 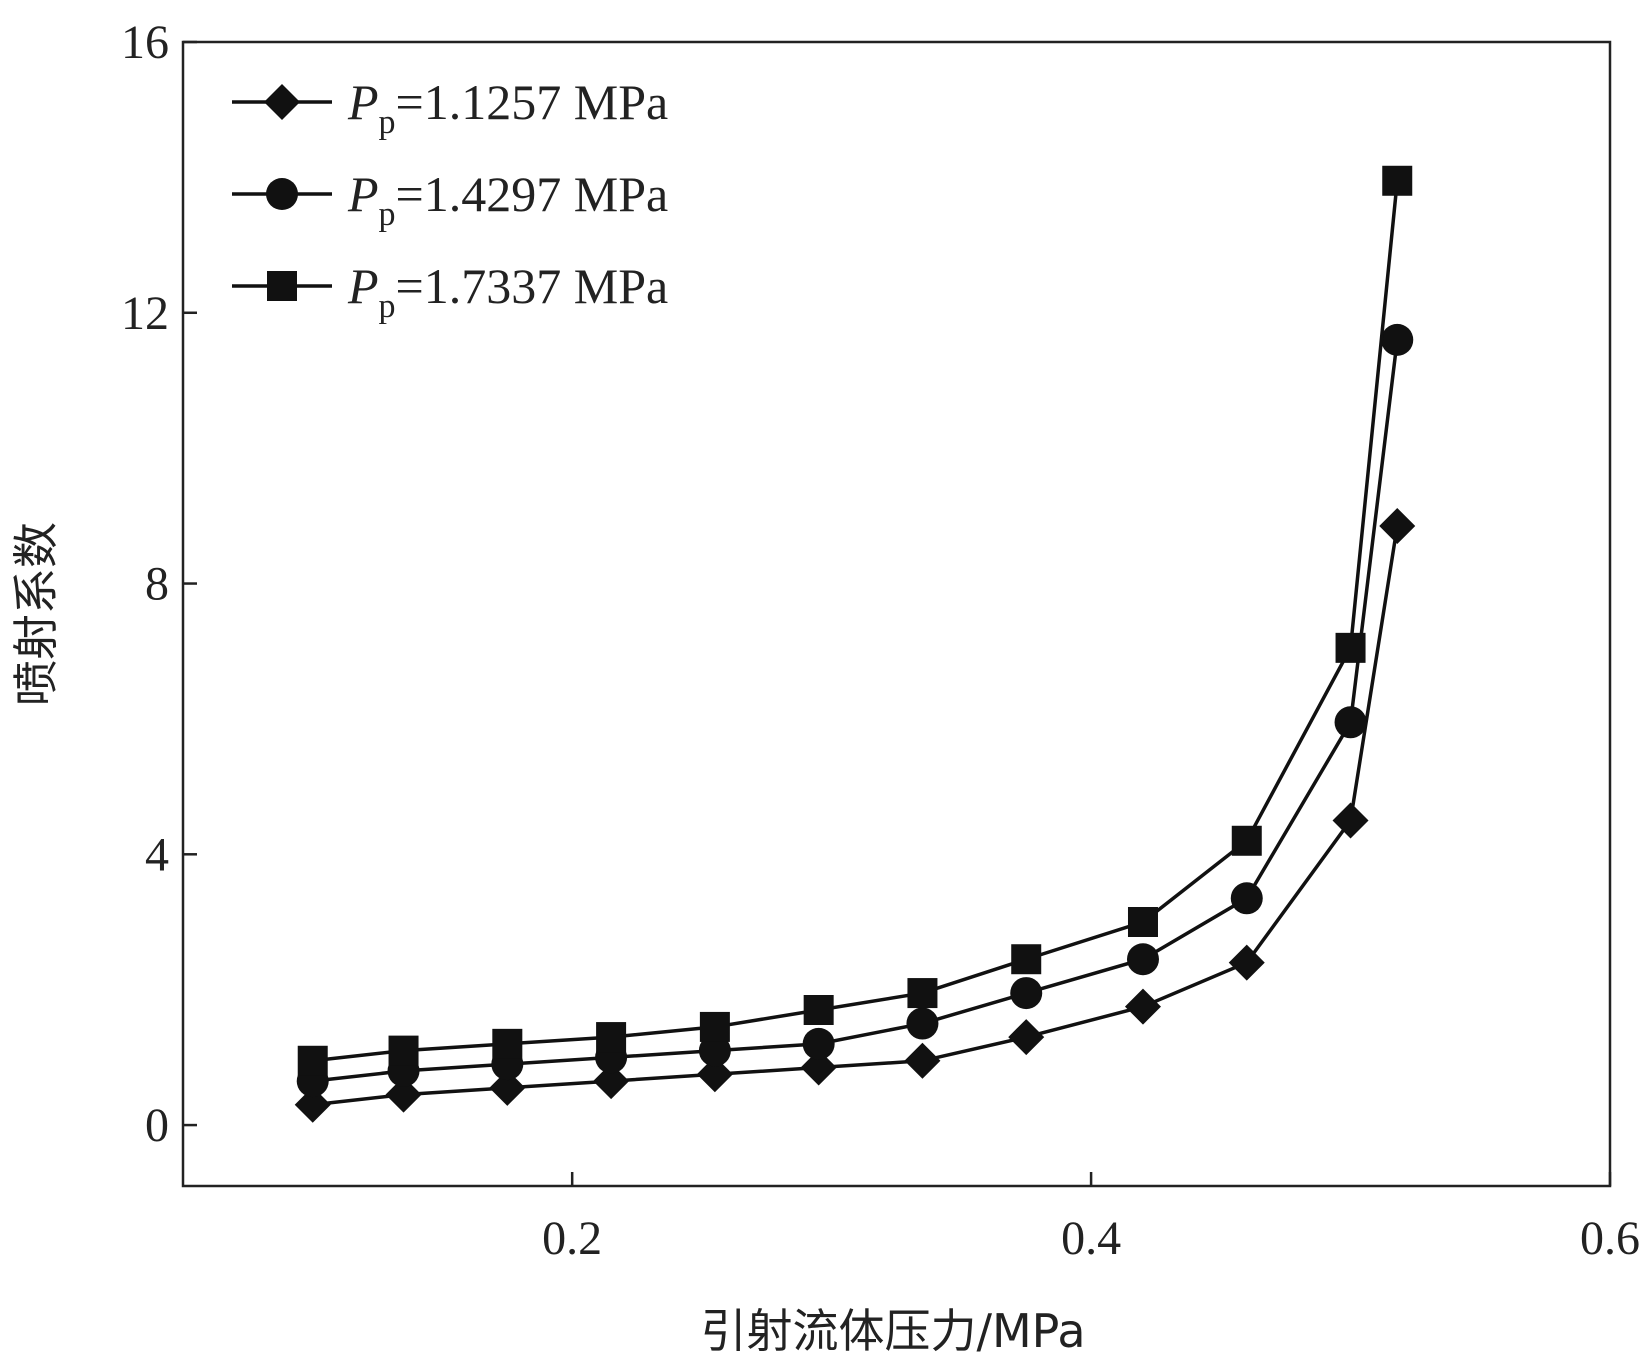 What do you see at coordinates (1091, 1238) in the screenshot?
I see `x-tick-label: 0.4` at bounding box center [1091, 1238].